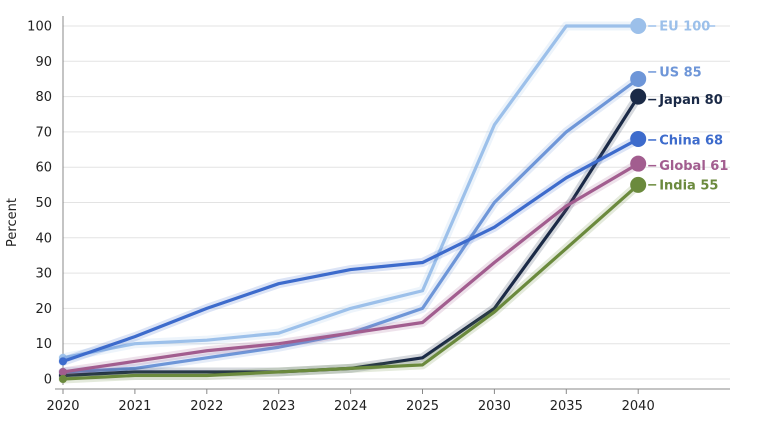 Image resolution: width=757 pixels, height=423 pixels. What do you see at coordinates (206, 406) in the screenshot?
I see `x-tick-label: 2022` at bounding box center [206, 406].